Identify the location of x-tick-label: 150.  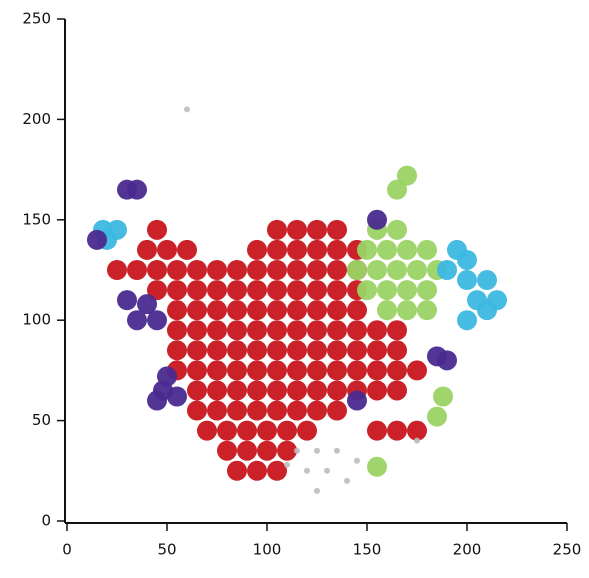
(367, 550).